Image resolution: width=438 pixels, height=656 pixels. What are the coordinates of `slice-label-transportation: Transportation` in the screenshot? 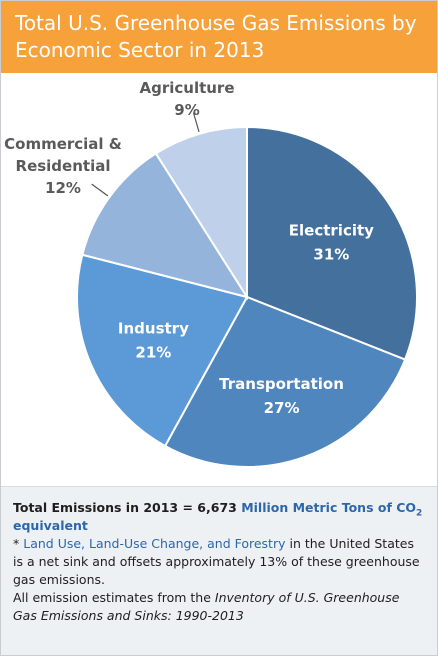 It's located at (281, 384).